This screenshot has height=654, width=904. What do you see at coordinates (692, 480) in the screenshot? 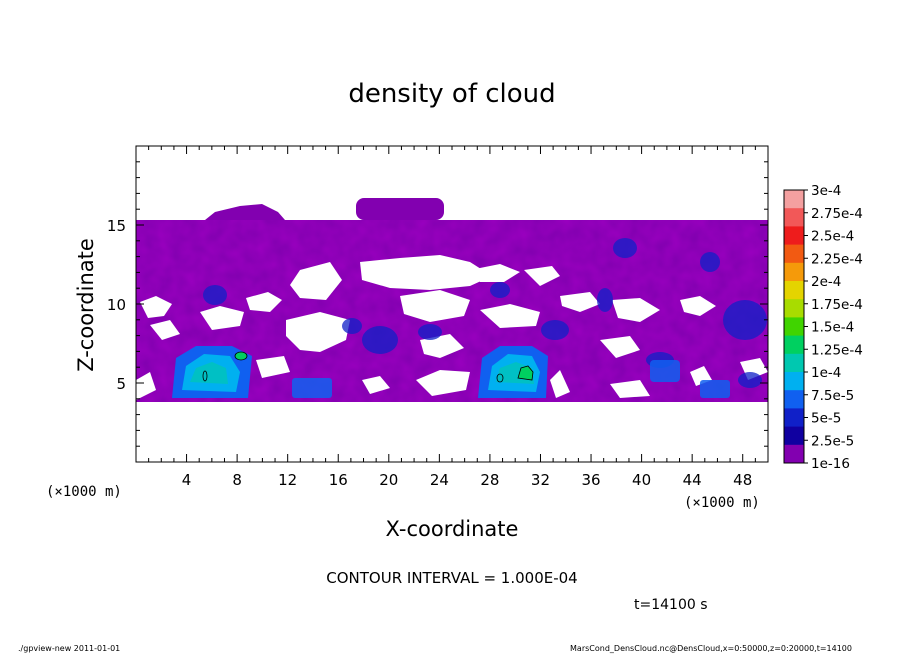
I see `x-tick-label: 44` at bounding box center [692, 480].